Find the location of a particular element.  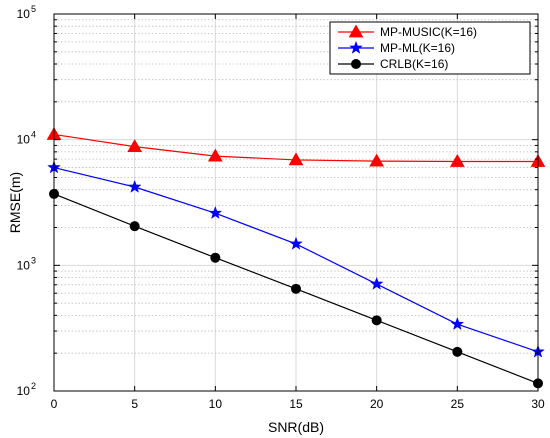

y-tick-label: 10⁵ is located at coordinates (26, 12).